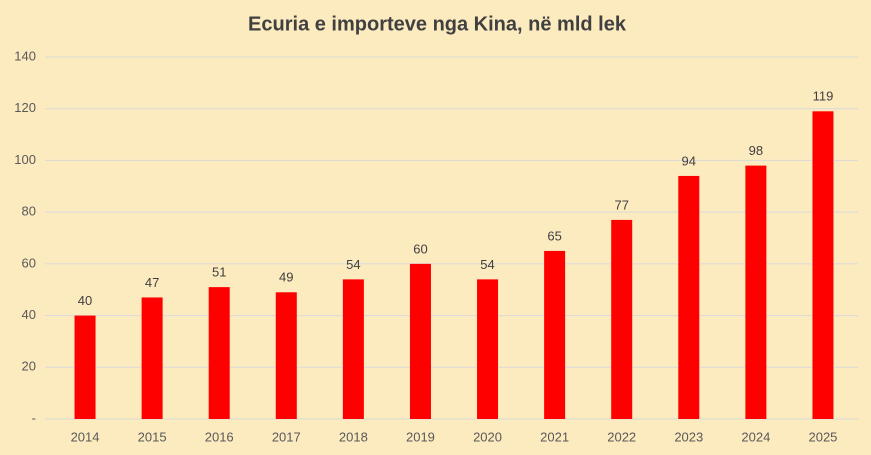 The width and height of the screenshot is (871, 455). What do you see at coordinates (755, 436) in the screenshot?
I see `x-tick-label: 2024` at bounding box center [755, 436].